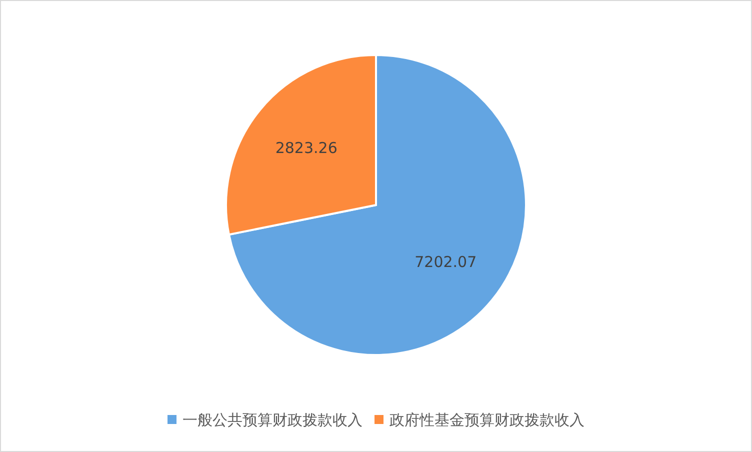  I want to click on legend-label: 政府性基金预算财政拨款收入, so click(487, 420).